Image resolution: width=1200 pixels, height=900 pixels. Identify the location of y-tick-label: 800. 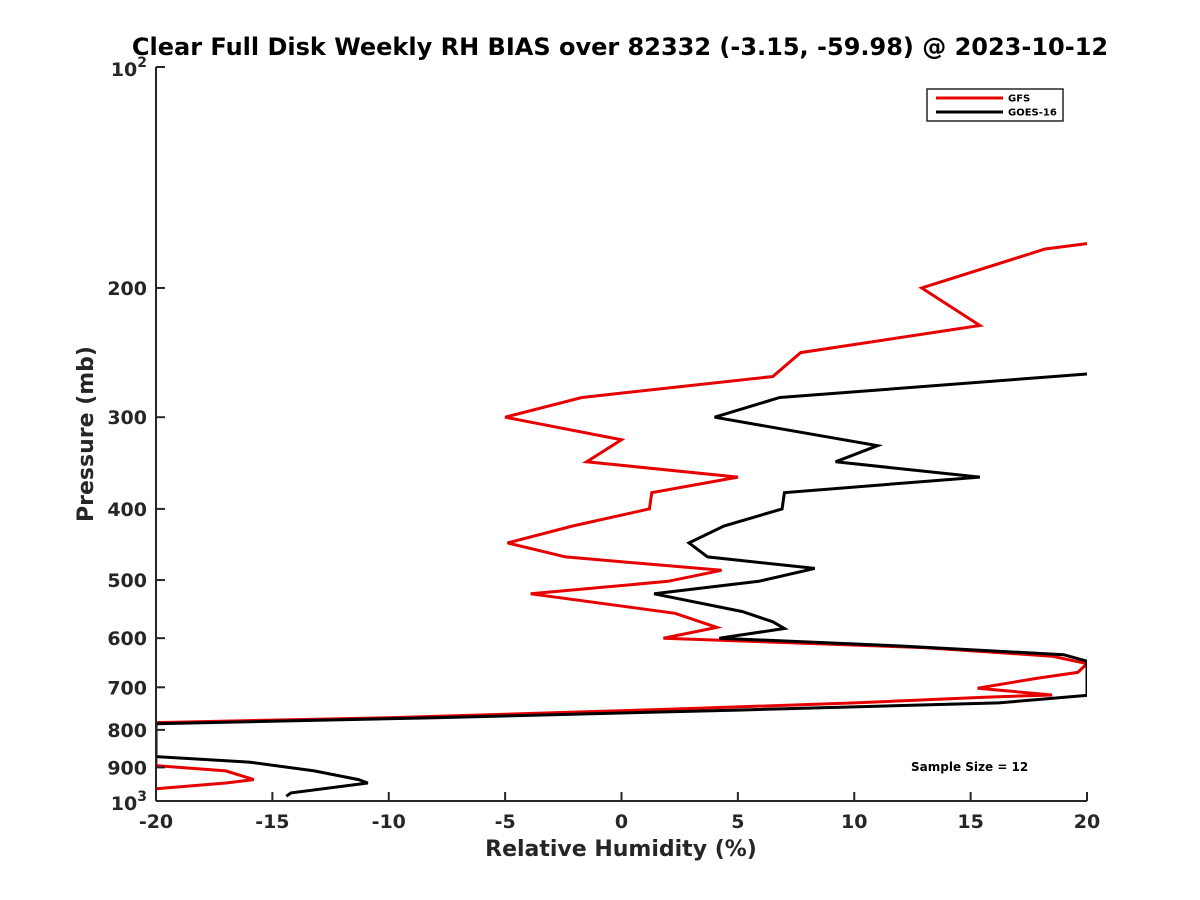
(127, 731).